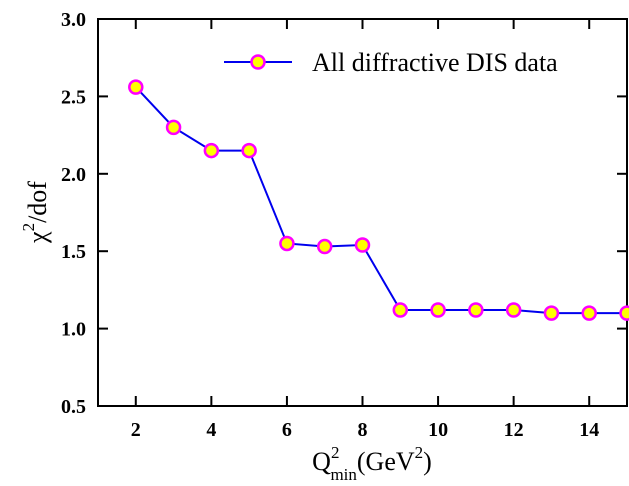  What do you see at coordinates (386, 461) in the screenshot?
I see `x-label-part: (GeV` at bounding box center [386, 461].